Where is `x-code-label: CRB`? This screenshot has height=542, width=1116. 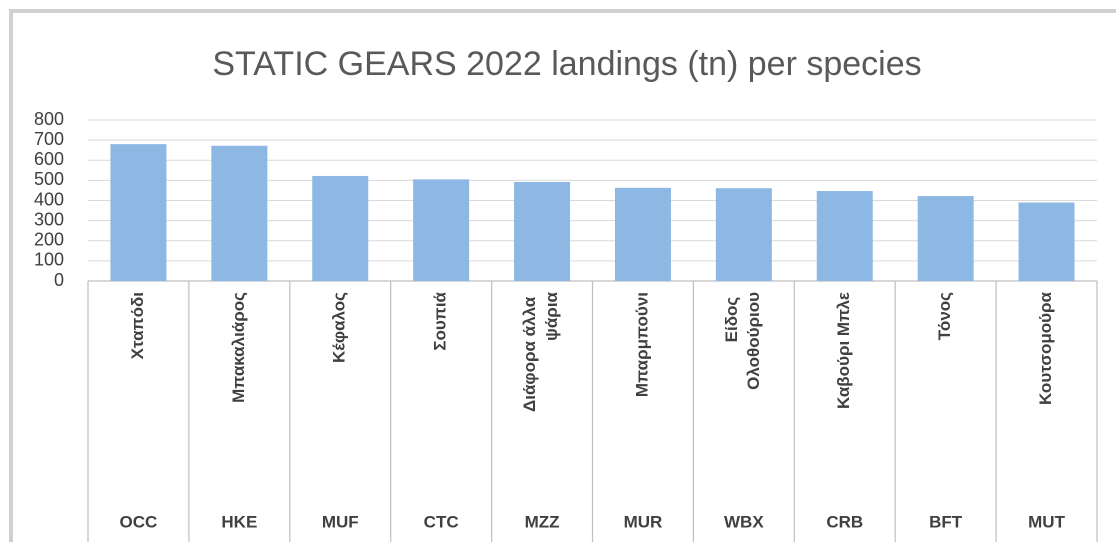
x-code-label: CRB is located at coordinates (844, 521).